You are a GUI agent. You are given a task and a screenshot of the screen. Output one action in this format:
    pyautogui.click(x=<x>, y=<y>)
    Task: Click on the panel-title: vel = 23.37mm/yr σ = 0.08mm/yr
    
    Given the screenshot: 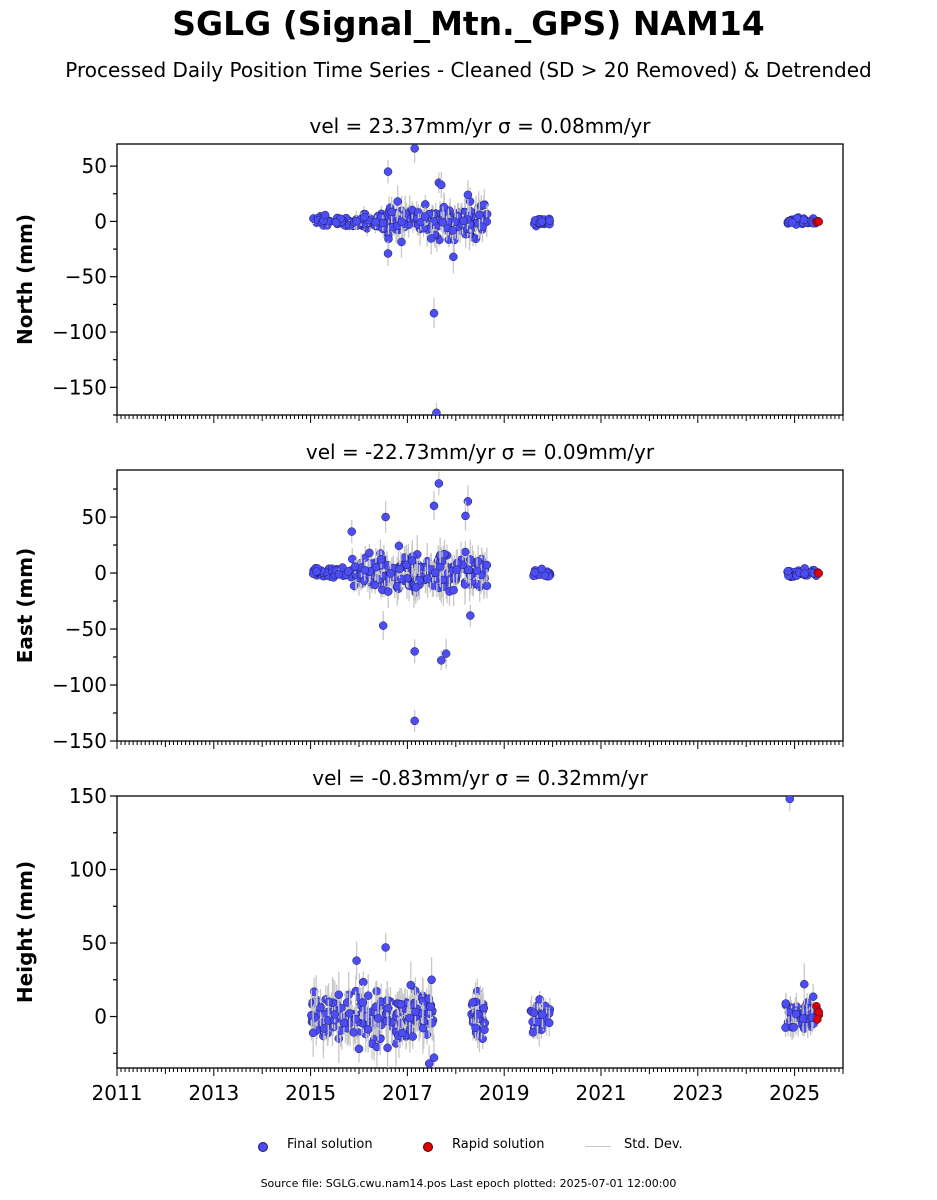 What is the action you would take?
    pyautogui.click(x=481, y=126)
    